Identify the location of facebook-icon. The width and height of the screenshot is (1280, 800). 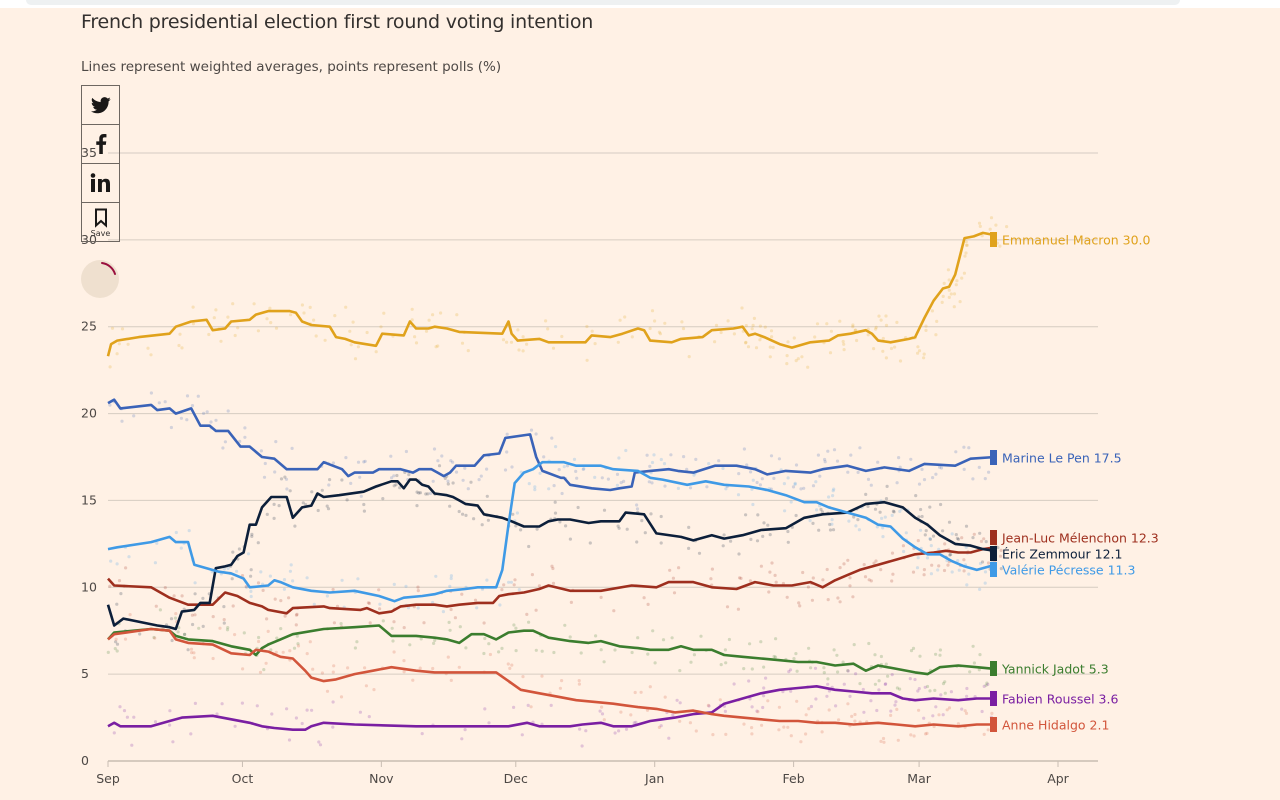
(100, 144).